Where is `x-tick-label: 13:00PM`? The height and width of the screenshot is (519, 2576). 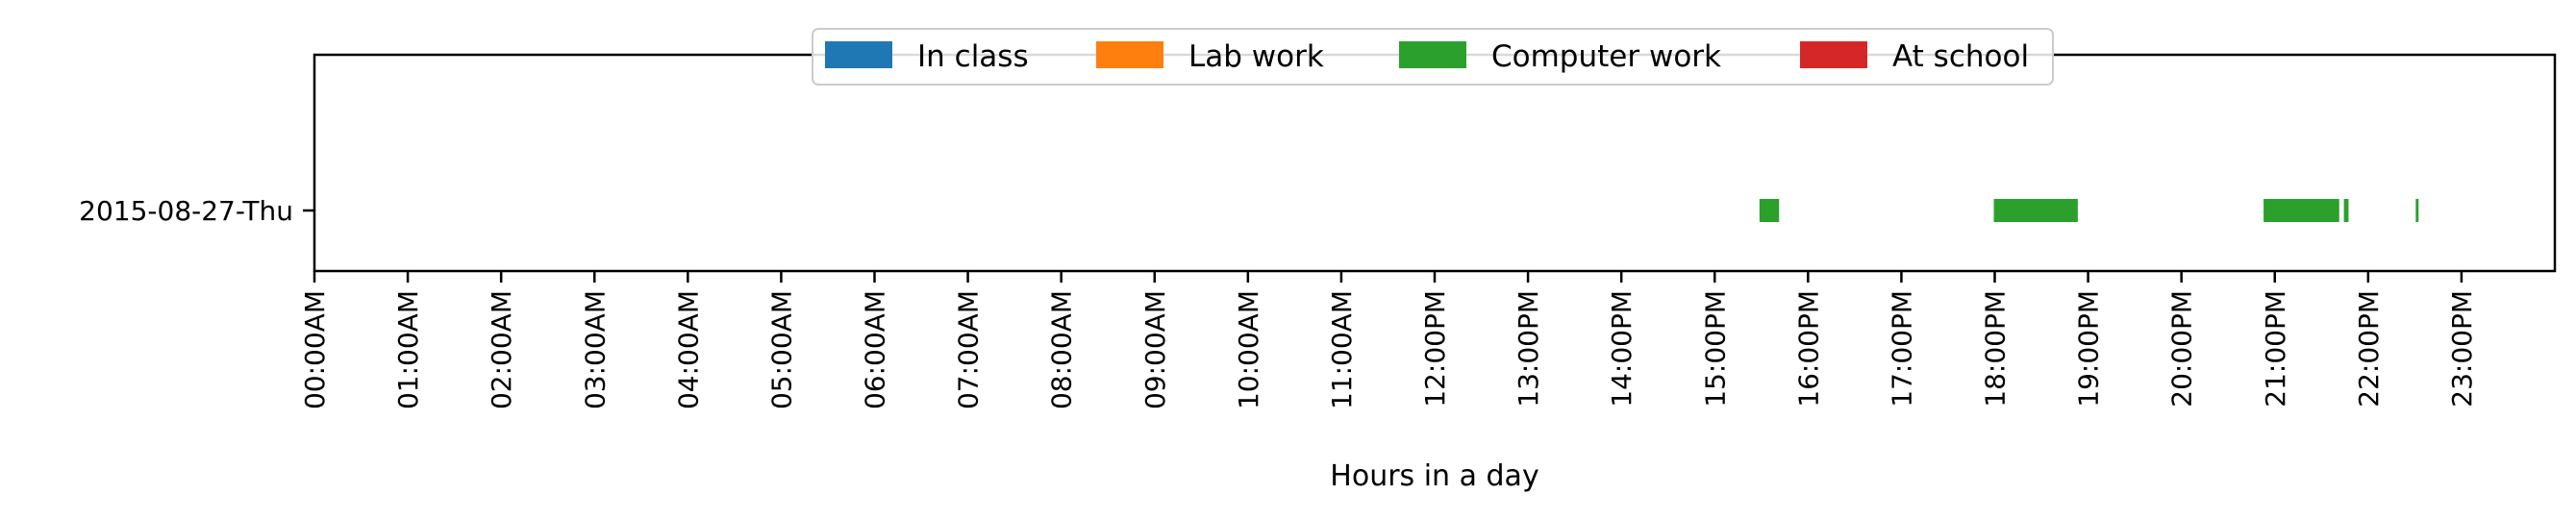
x-tick-label: 13:00PM is located at coordinates (1528, 349).